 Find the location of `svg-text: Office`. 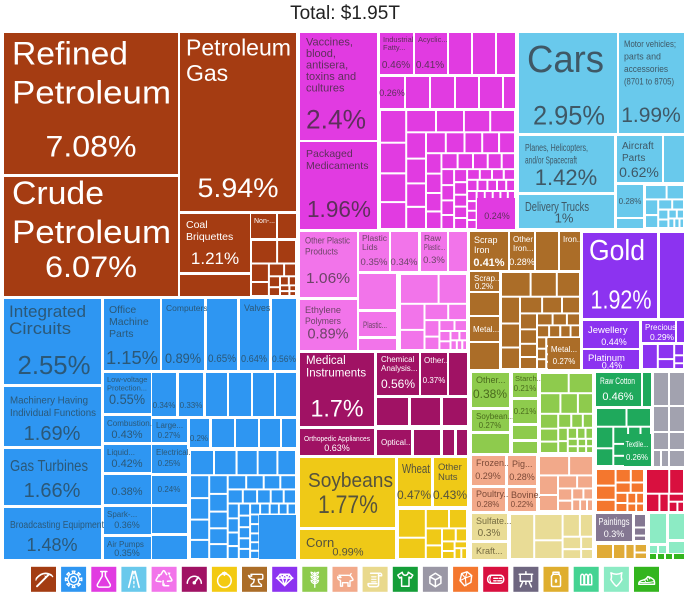

svg-text: Office is located at coordinates (122, 310).